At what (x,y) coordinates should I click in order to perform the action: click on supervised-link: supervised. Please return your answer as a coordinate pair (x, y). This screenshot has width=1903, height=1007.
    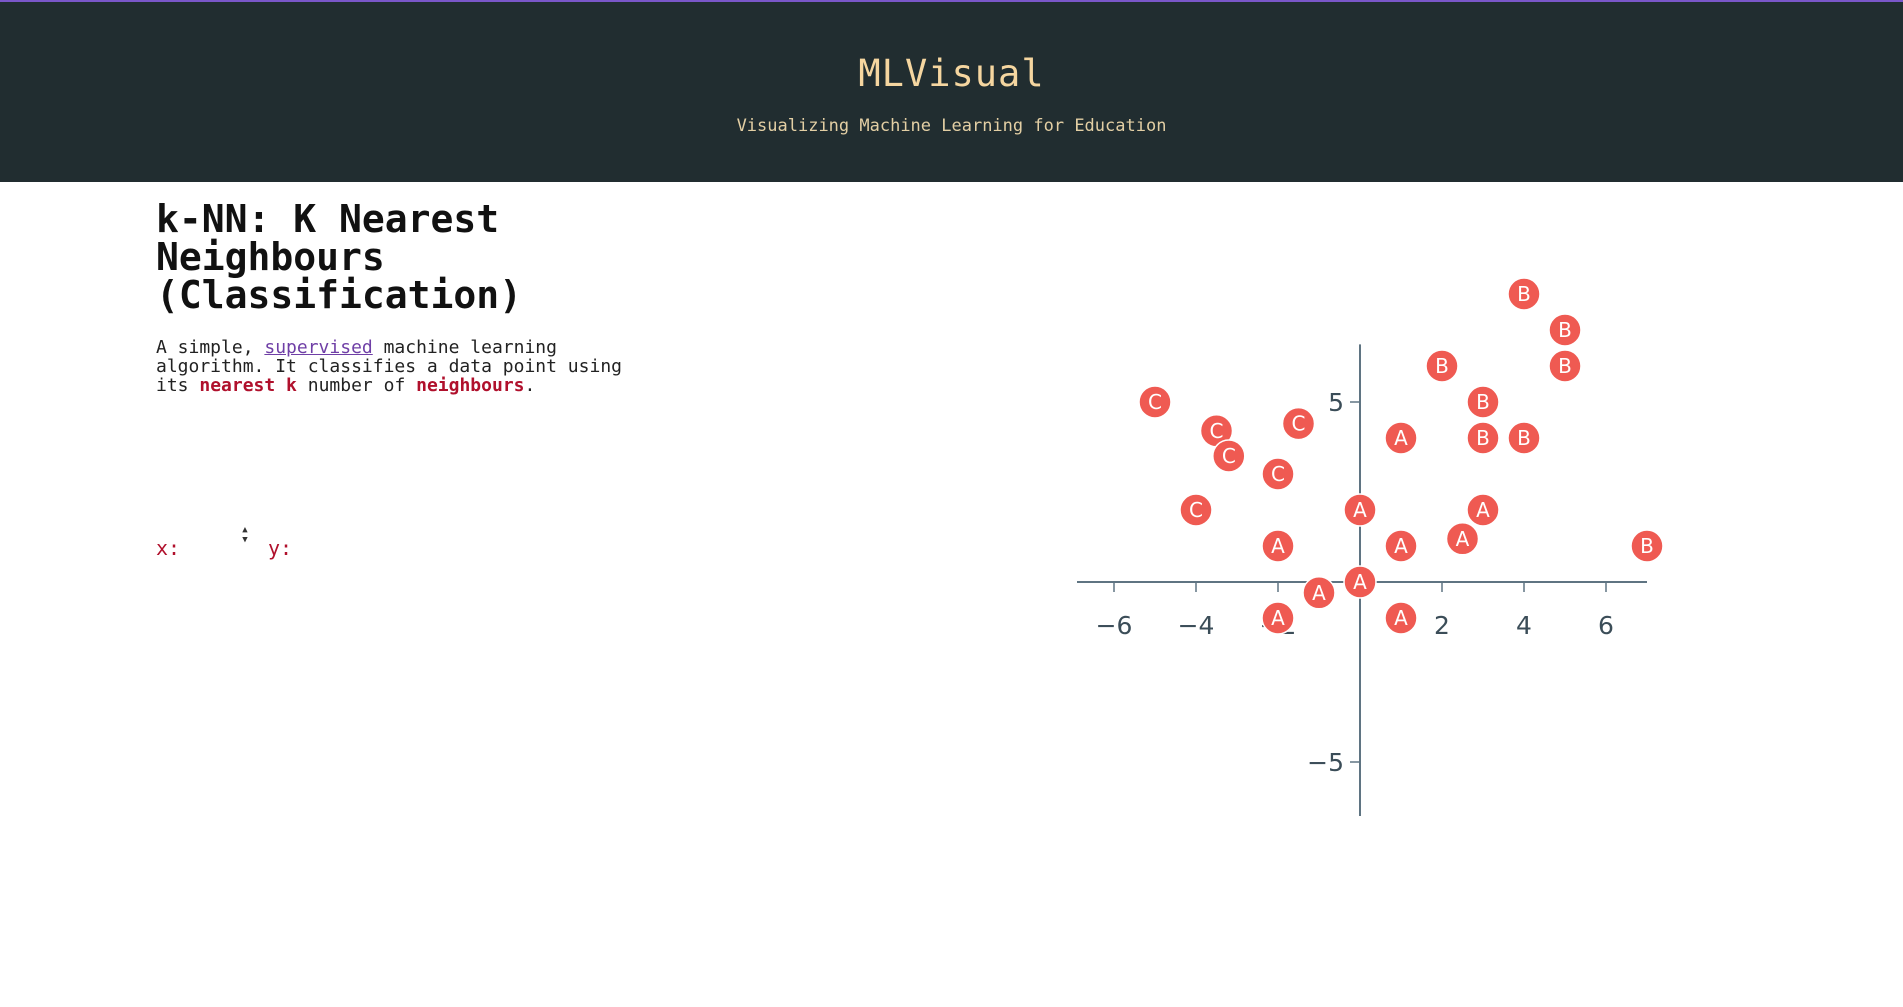
    Looking at the image, I should click on (318, 347).